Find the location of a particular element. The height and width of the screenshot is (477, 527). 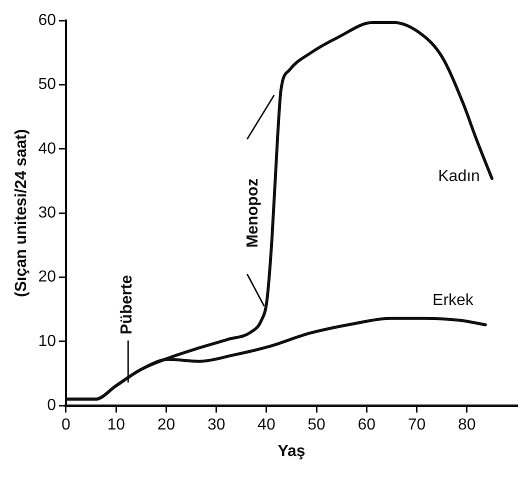

y-tick-label: 0 is located at coordinates (51, 405).